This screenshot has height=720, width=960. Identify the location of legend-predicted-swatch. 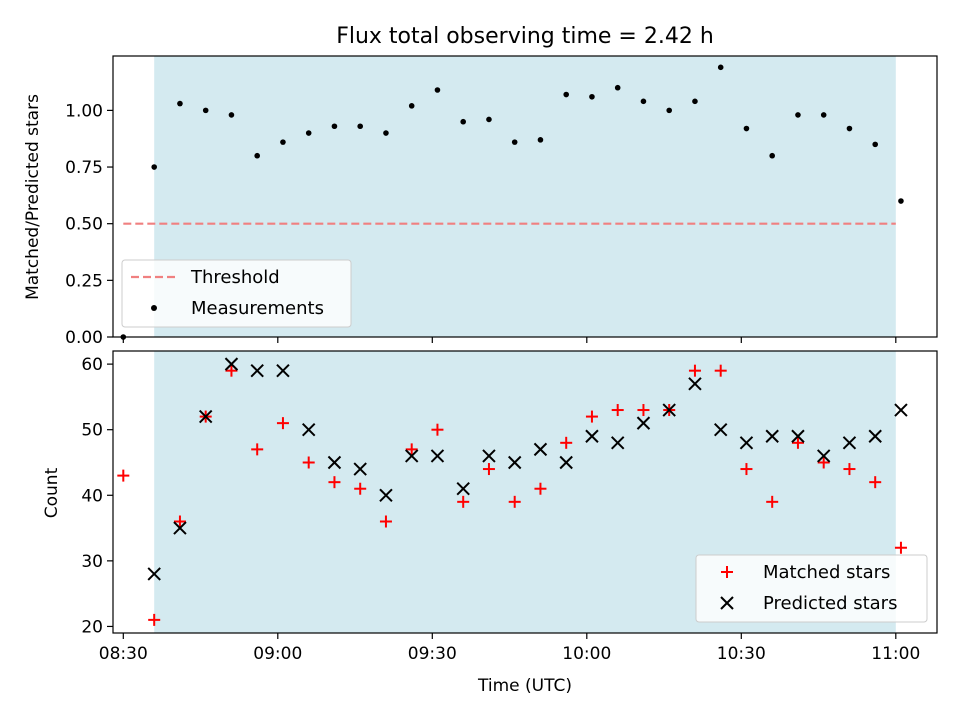
(727, 603).